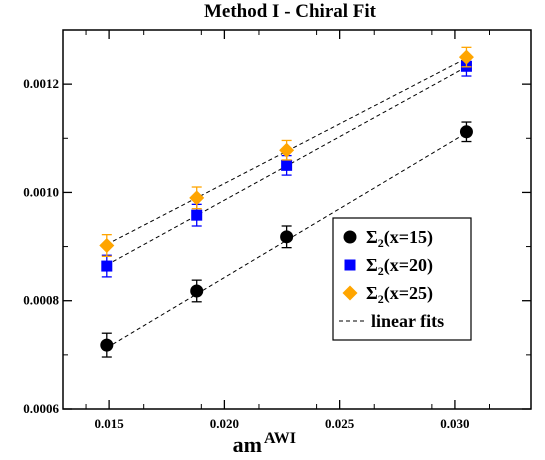 The image size is (545, 460). Describe the element at coordinates (402, 279) in the screenshot. I see `legend: Σ2(x=15) Σ2(x=20) Σ2(x=25) linear fits` at that location.